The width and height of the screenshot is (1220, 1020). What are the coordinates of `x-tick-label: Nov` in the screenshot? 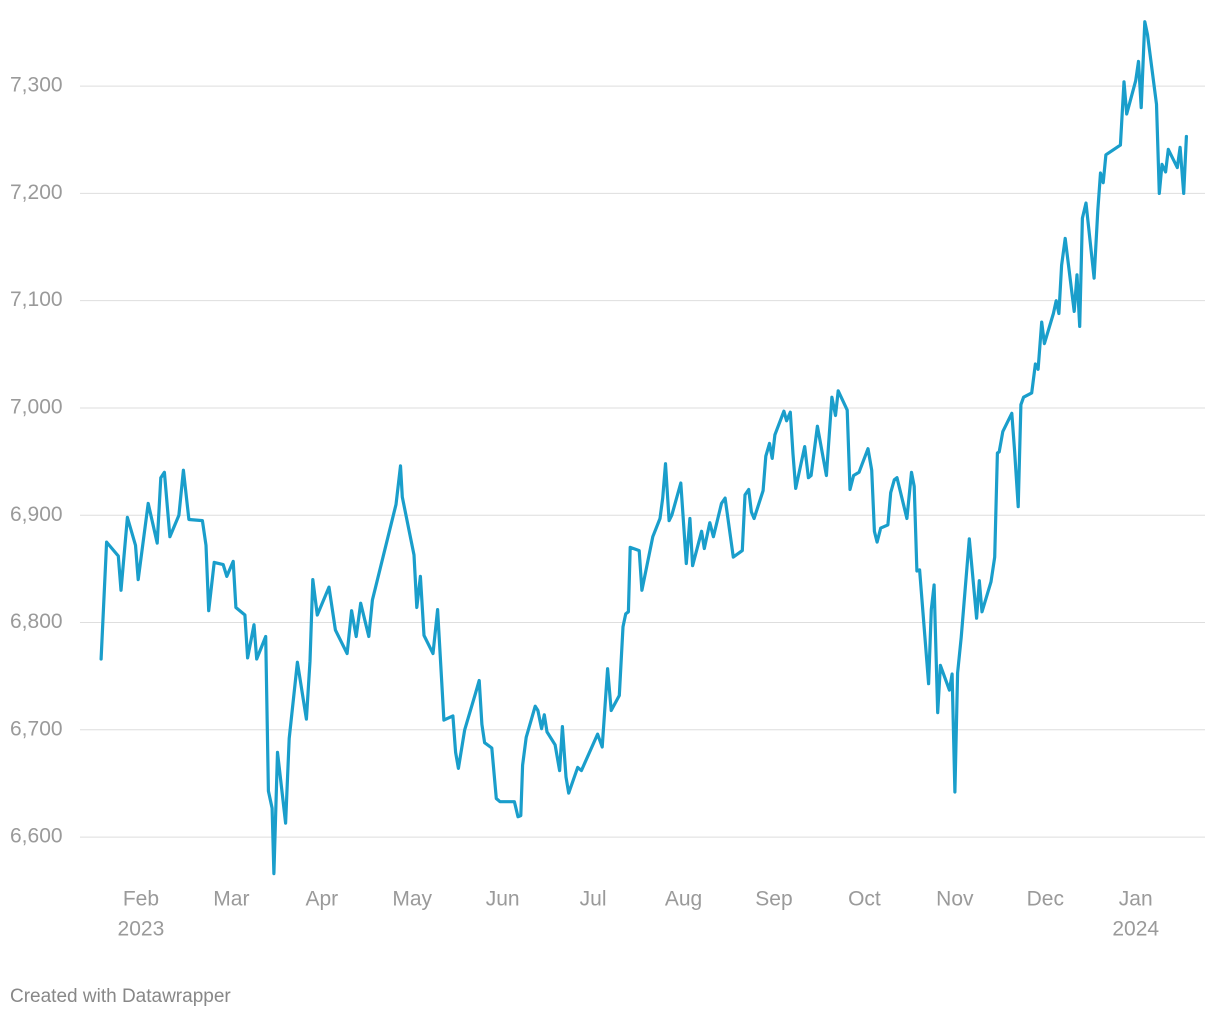 It's located at (955, 899).